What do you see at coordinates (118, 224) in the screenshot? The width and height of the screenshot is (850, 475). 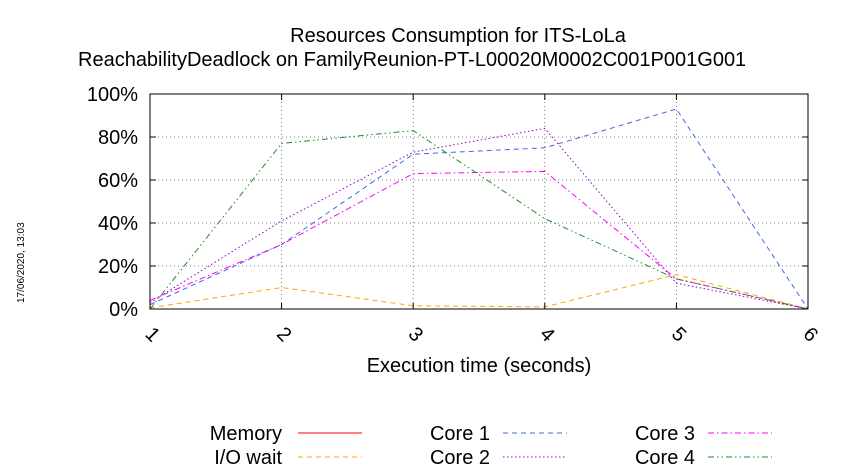 I see `y-tick-label: 40%` at bounding box center [118, 224].